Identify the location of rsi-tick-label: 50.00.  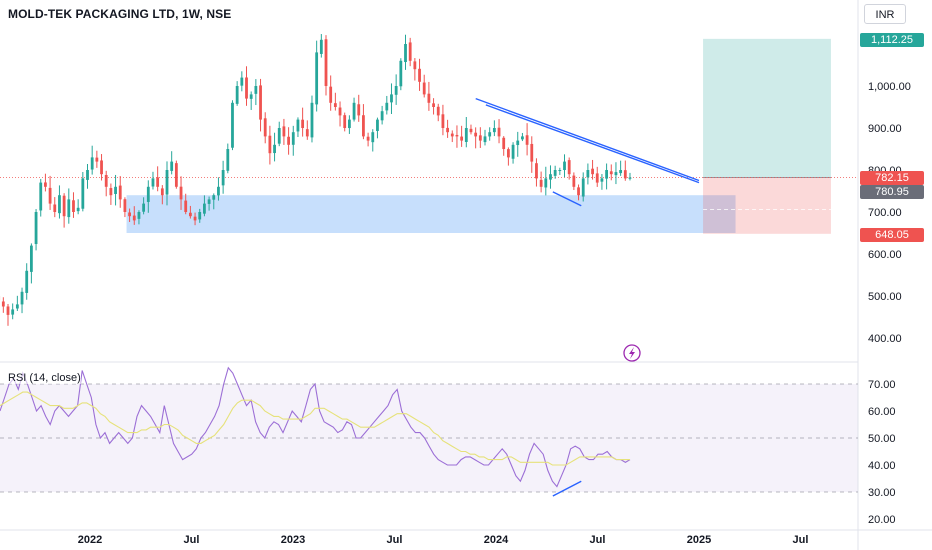
(882, 439).